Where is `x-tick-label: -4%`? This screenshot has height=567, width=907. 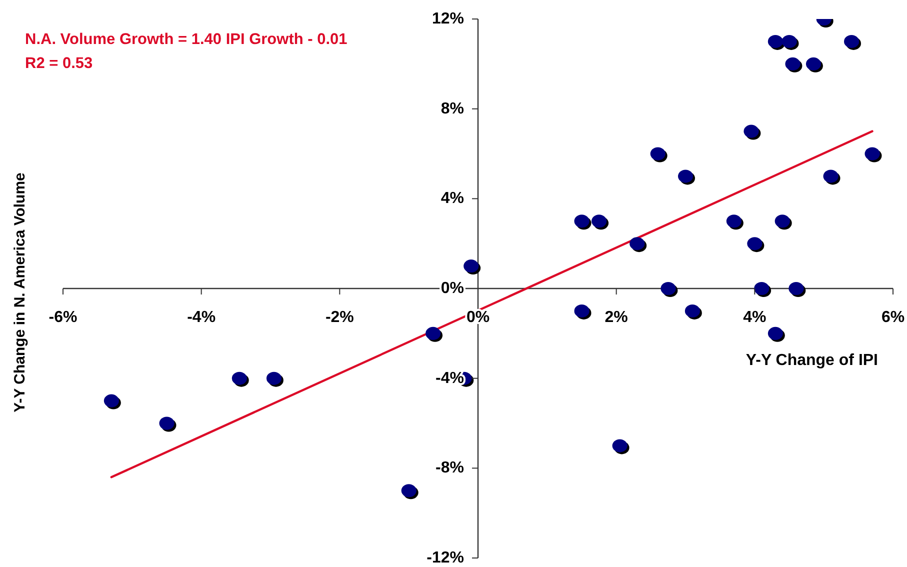 x-tick-label: -4% is located at coordinates (201, 317).